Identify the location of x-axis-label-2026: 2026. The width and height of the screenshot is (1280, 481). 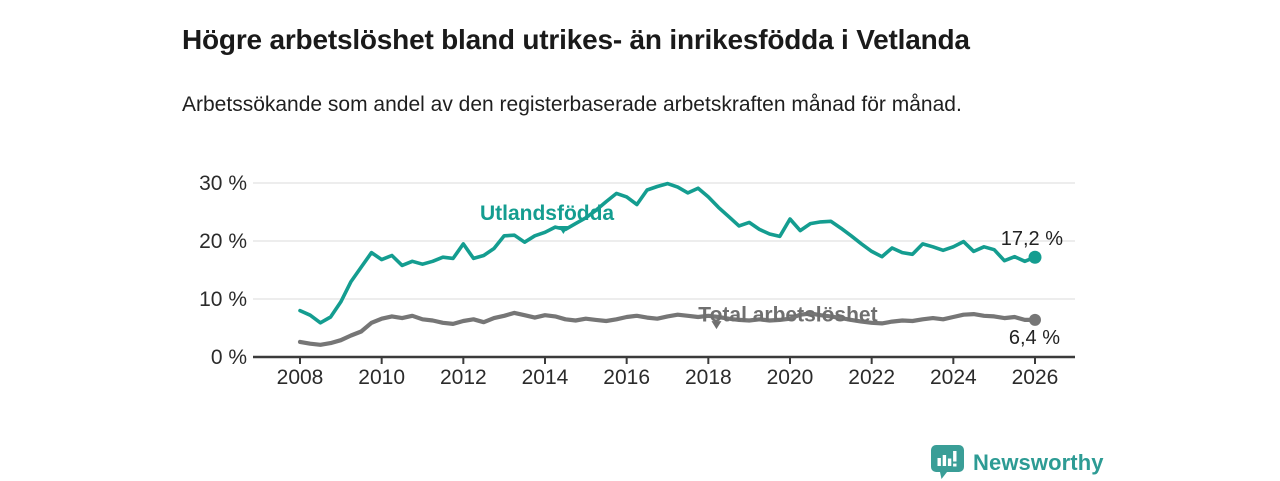
(1035, 377).